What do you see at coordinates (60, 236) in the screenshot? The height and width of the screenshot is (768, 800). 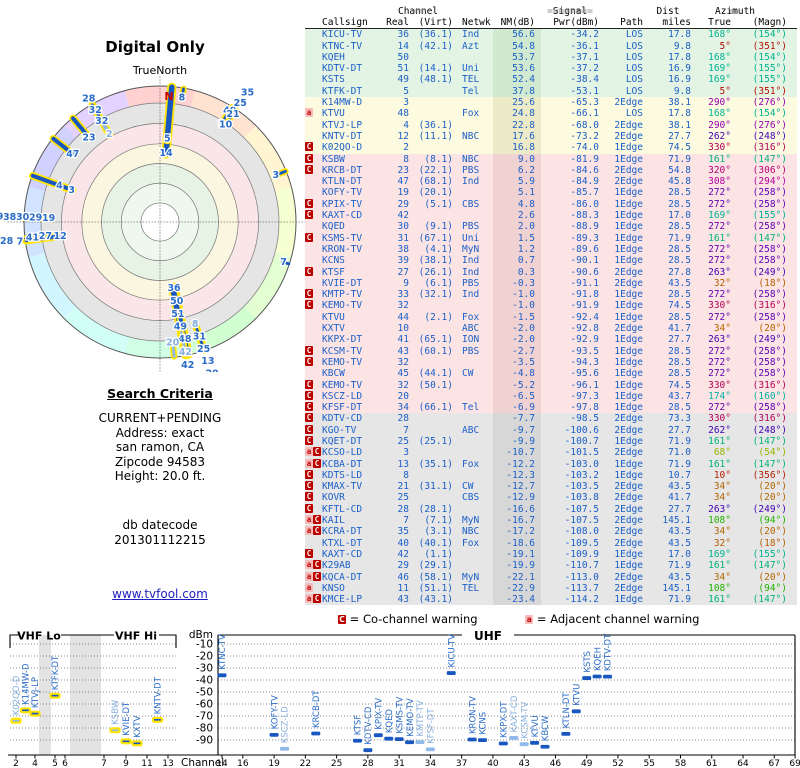 I see `polar-channel-label: 12` at bounding box center [60, 236].